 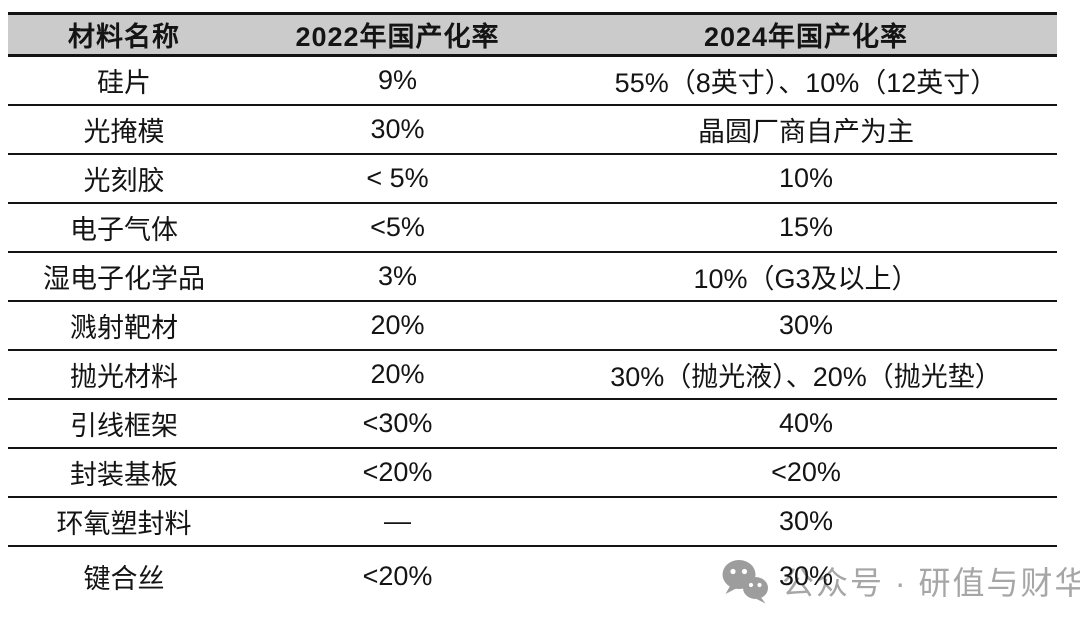 What do you see at coordinates (124, 178) in the screenshot?
I see `material-cell: 光刻胶` at bounding box center [124, 178].